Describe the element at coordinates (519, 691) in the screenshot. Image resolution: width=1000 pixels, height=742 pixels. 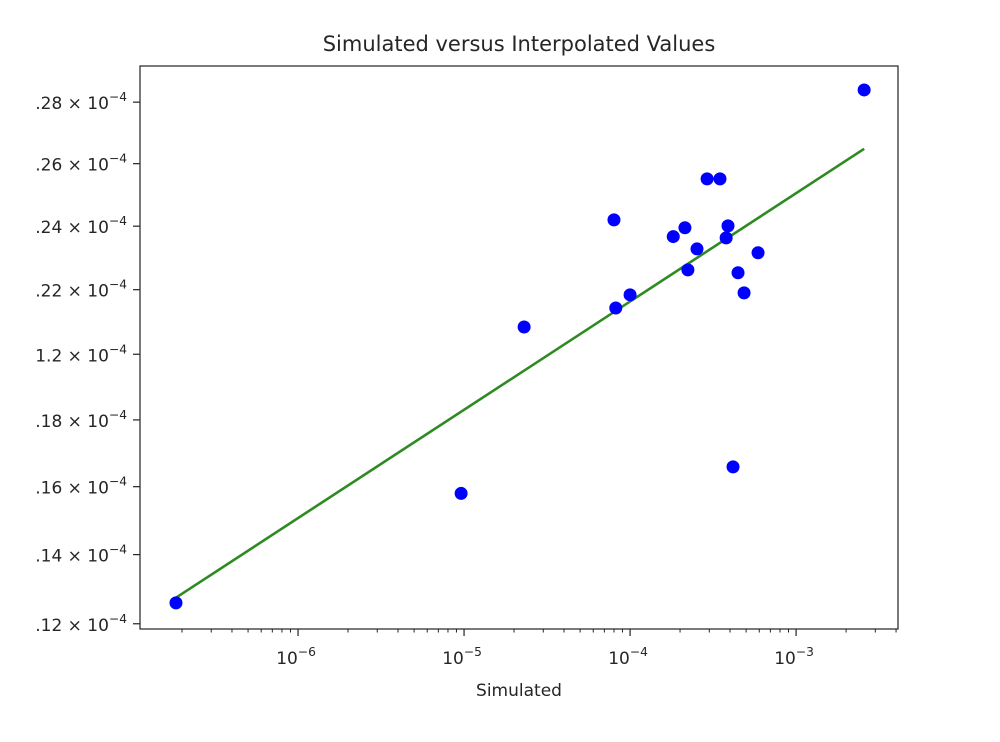
I see `x-axis-label: Simulated` at that location.